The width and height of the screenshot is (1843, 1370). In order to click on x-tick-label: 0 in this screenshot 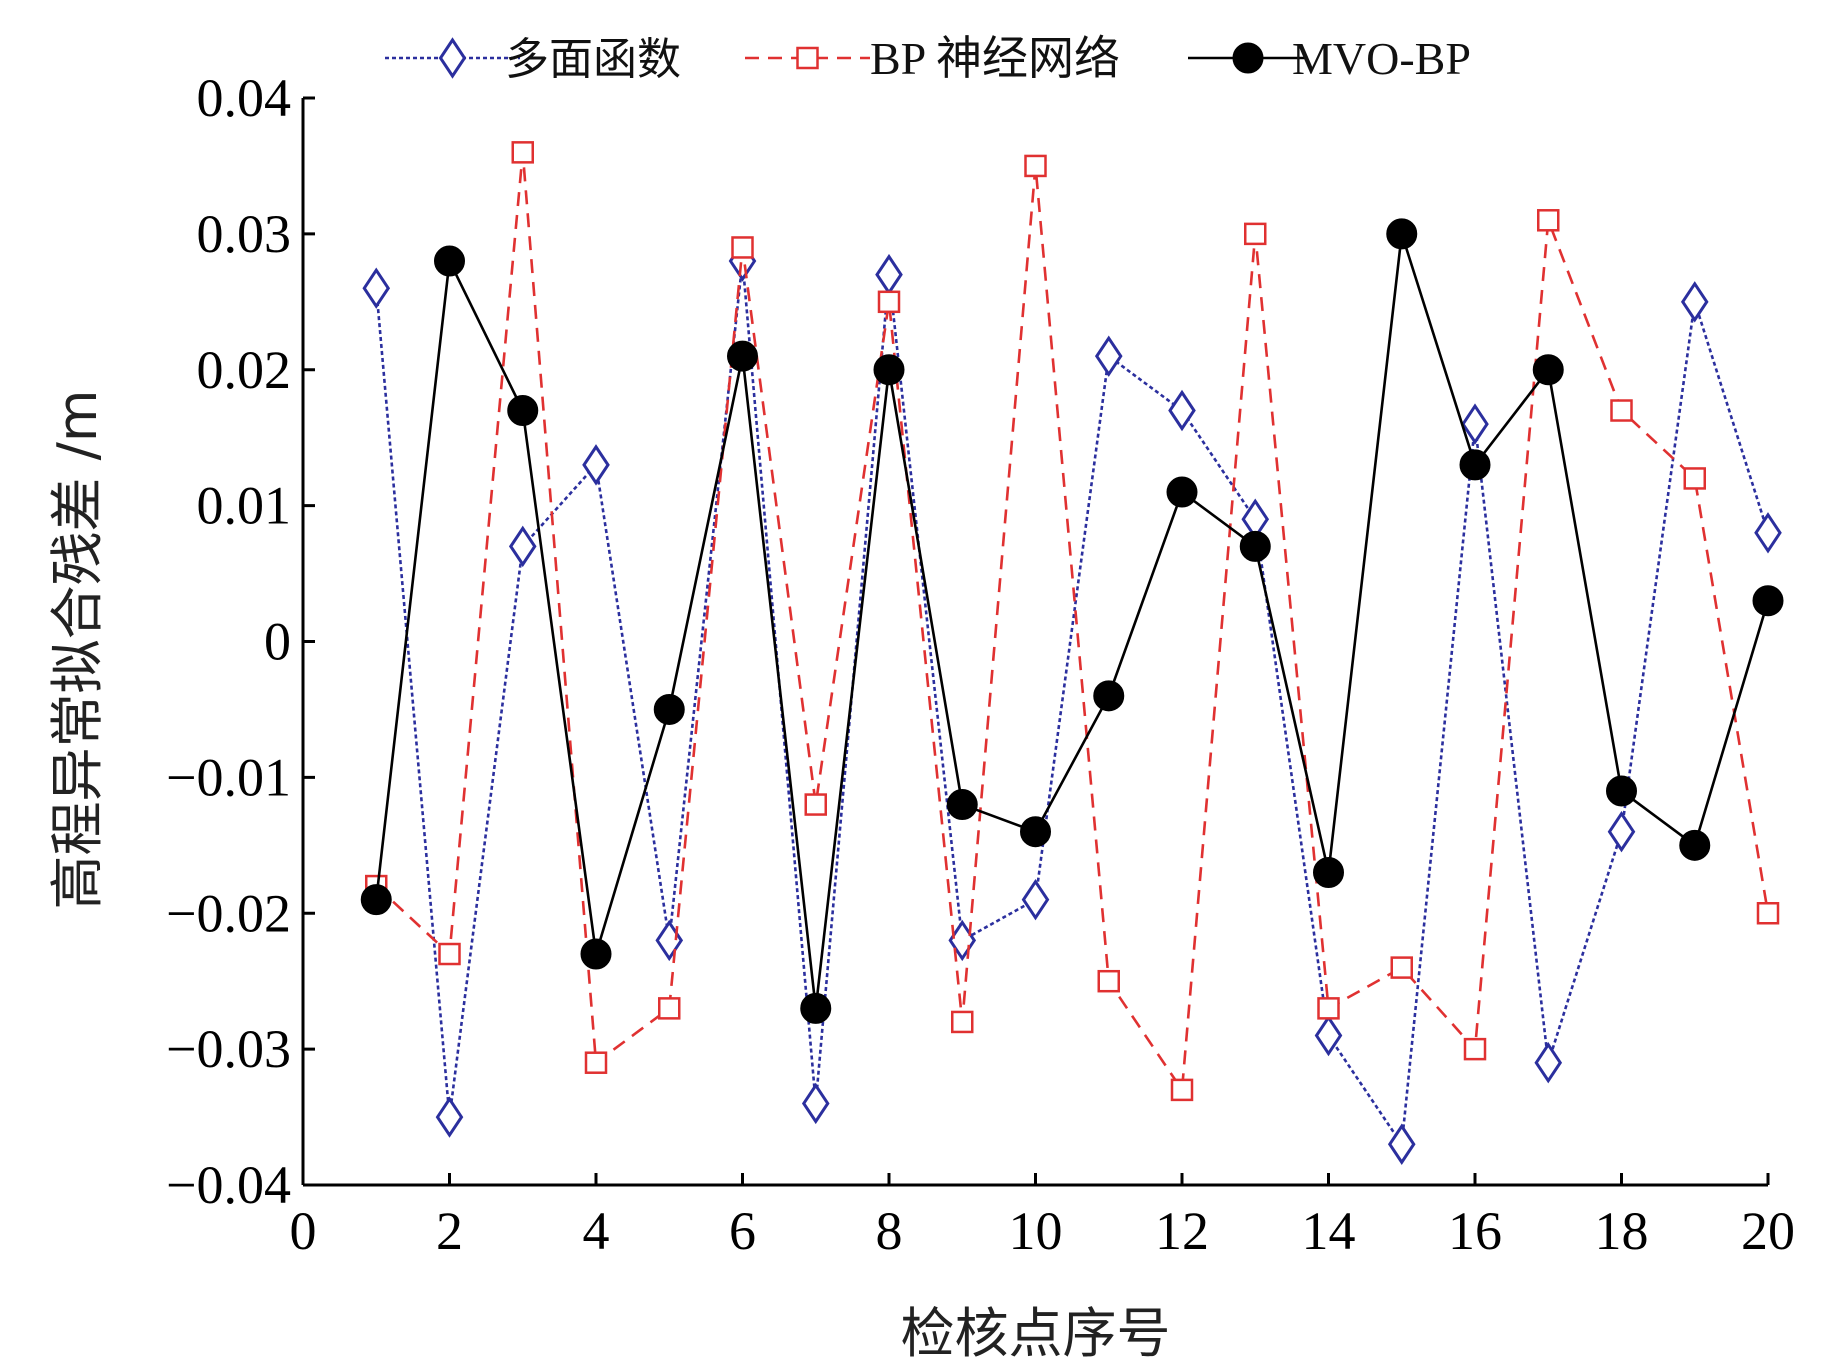, I will do `click(303, 1231)`.